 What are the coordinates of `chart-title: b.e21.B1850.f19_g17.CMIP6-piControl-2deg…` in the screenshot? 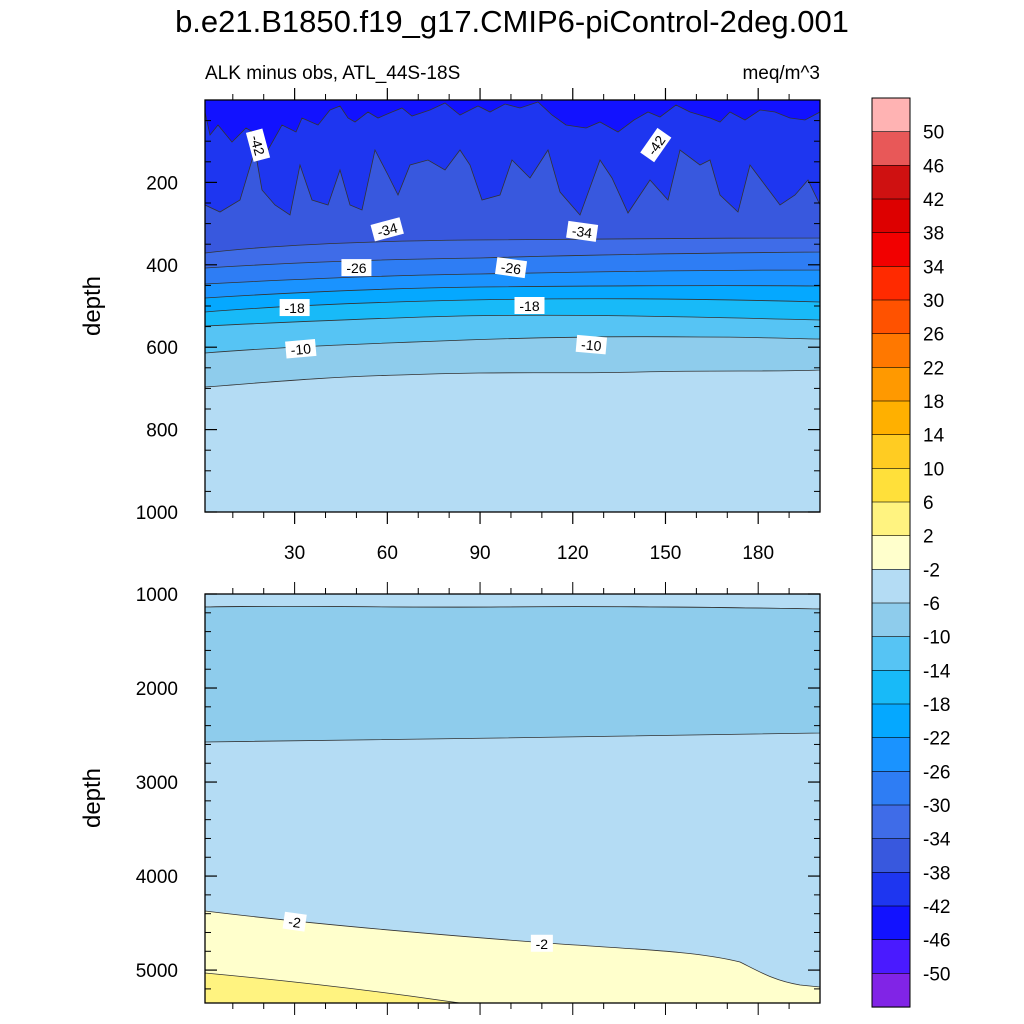 It's located at (512, 21).